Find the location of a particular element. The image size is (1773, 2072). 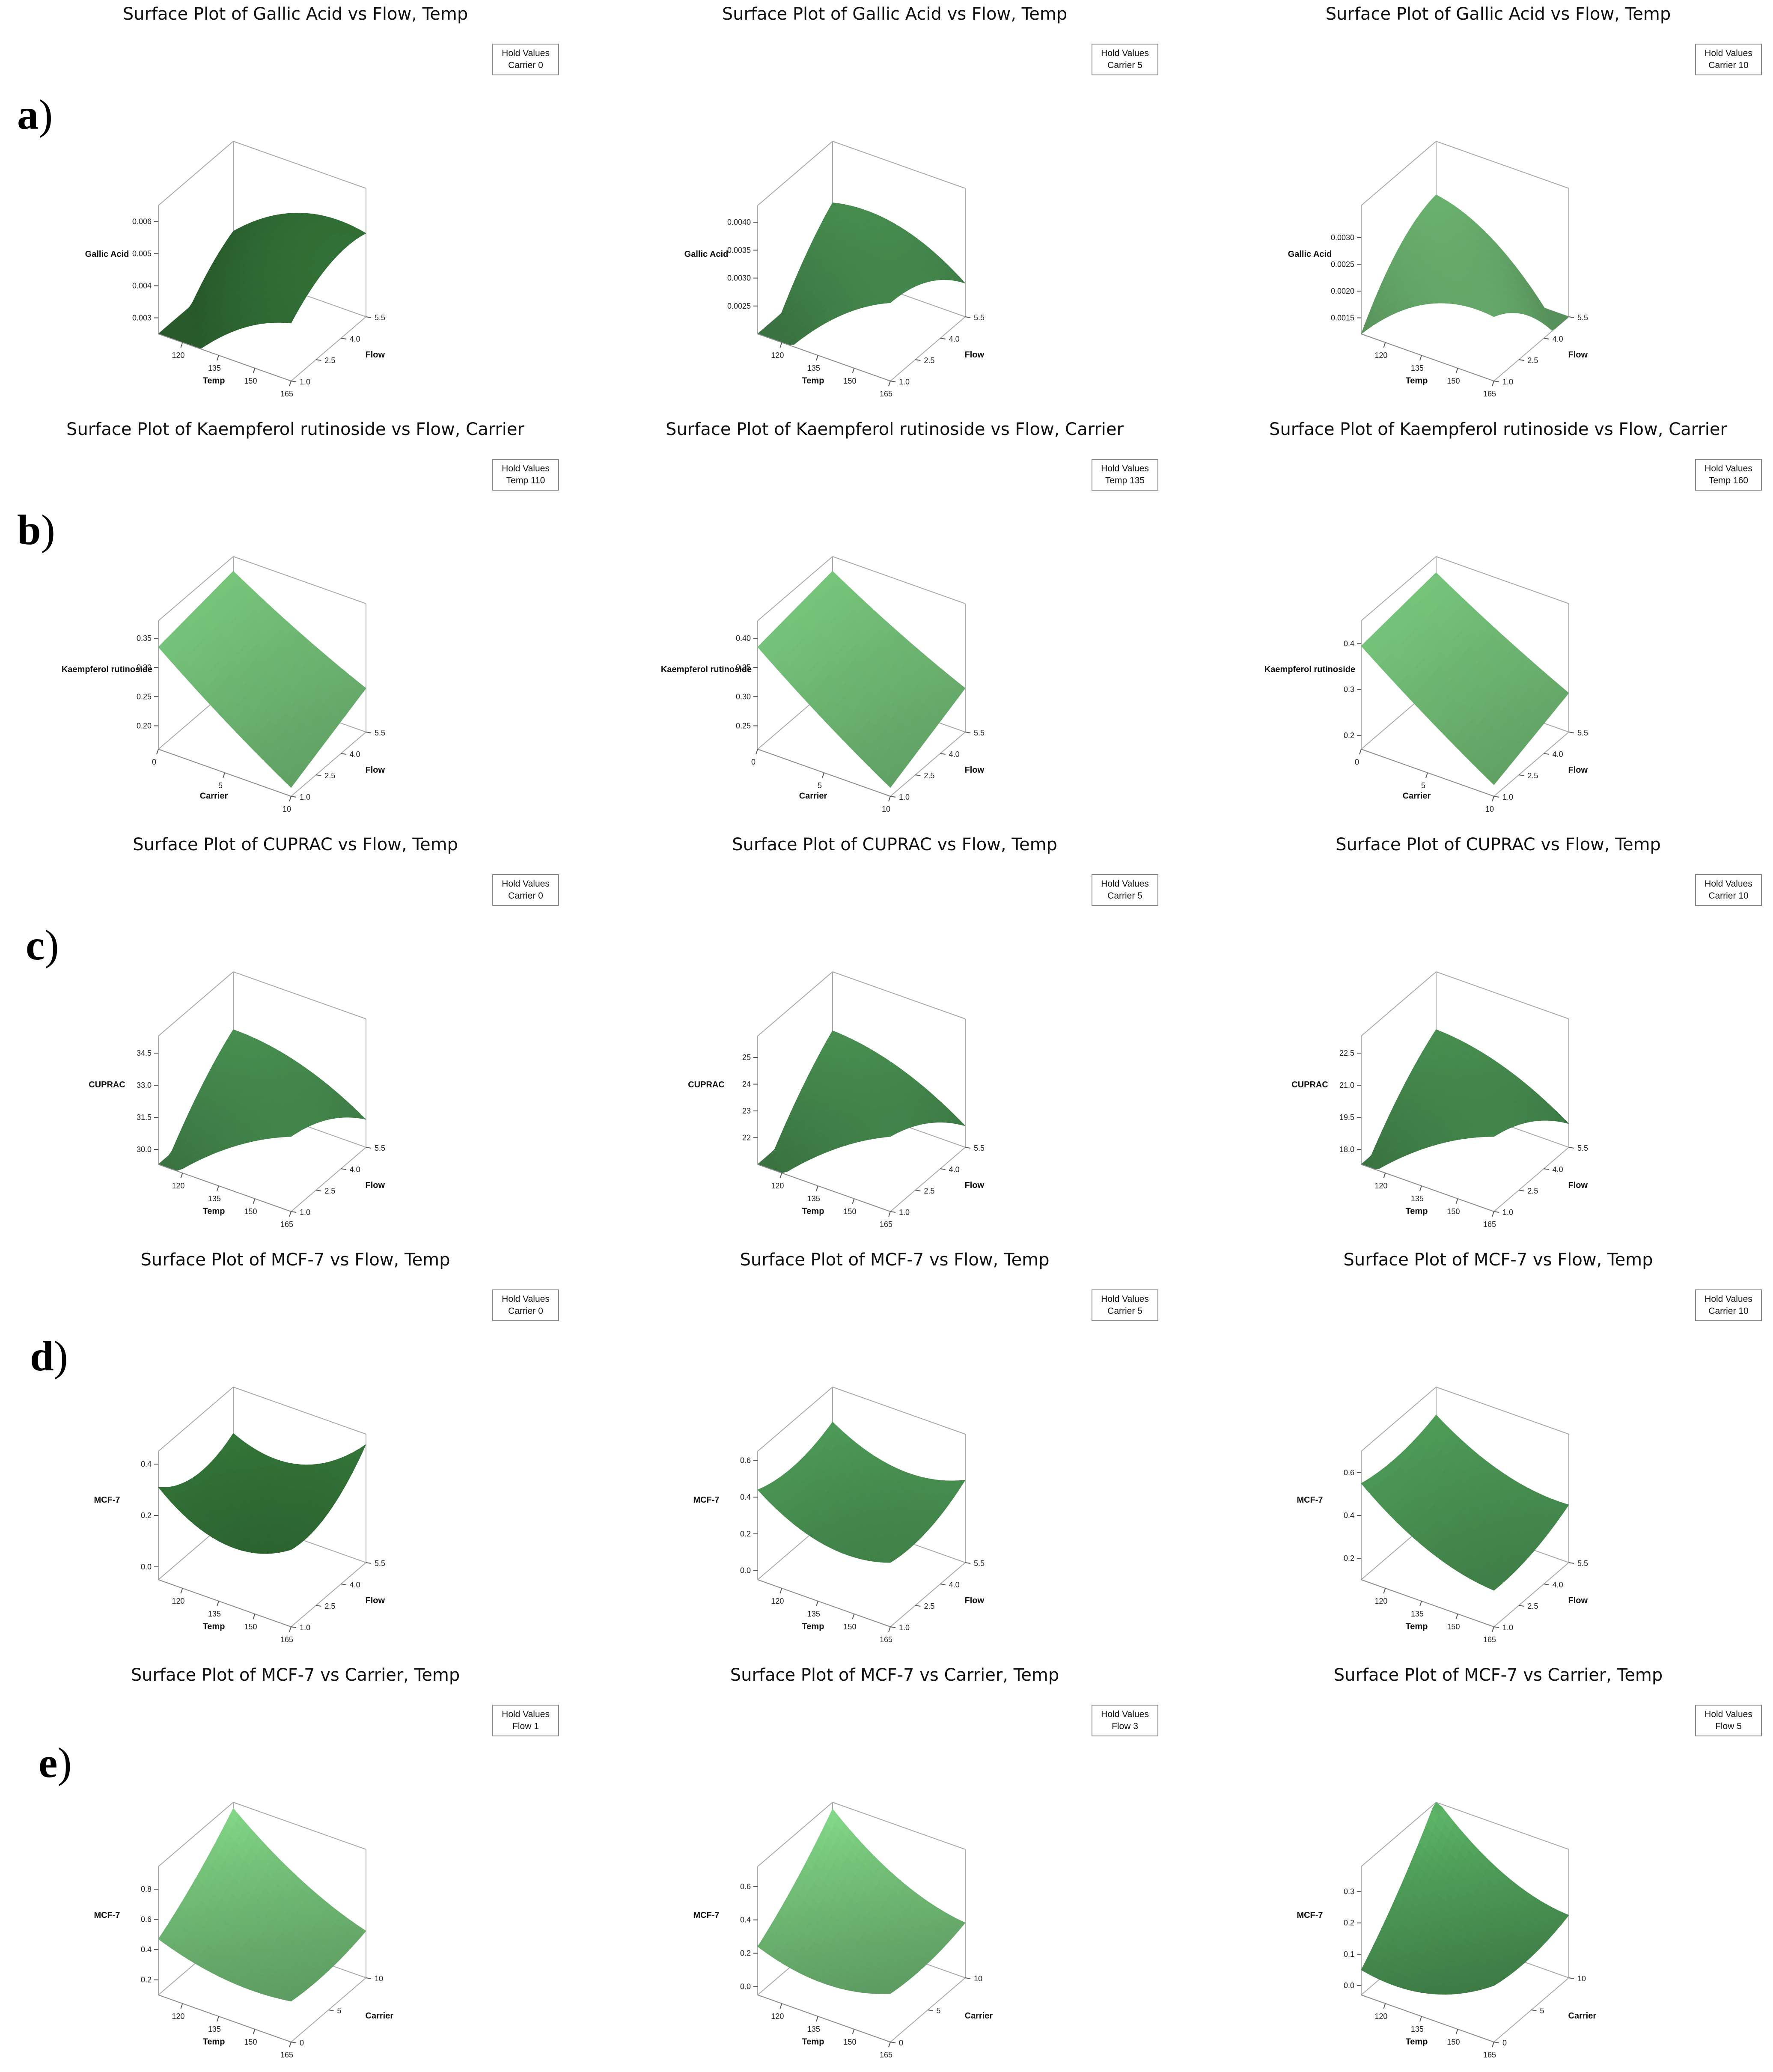

z-axis-label: Gallic Acid is located at coordinates (706, 255).